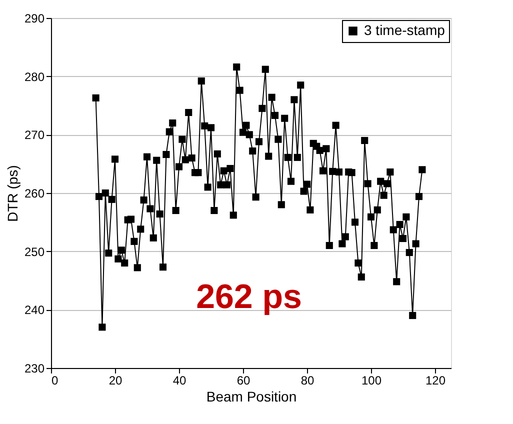  Describe the element at coordinates (34, 251) in the screenshot. I see `y-tick-label: 250` at that location.